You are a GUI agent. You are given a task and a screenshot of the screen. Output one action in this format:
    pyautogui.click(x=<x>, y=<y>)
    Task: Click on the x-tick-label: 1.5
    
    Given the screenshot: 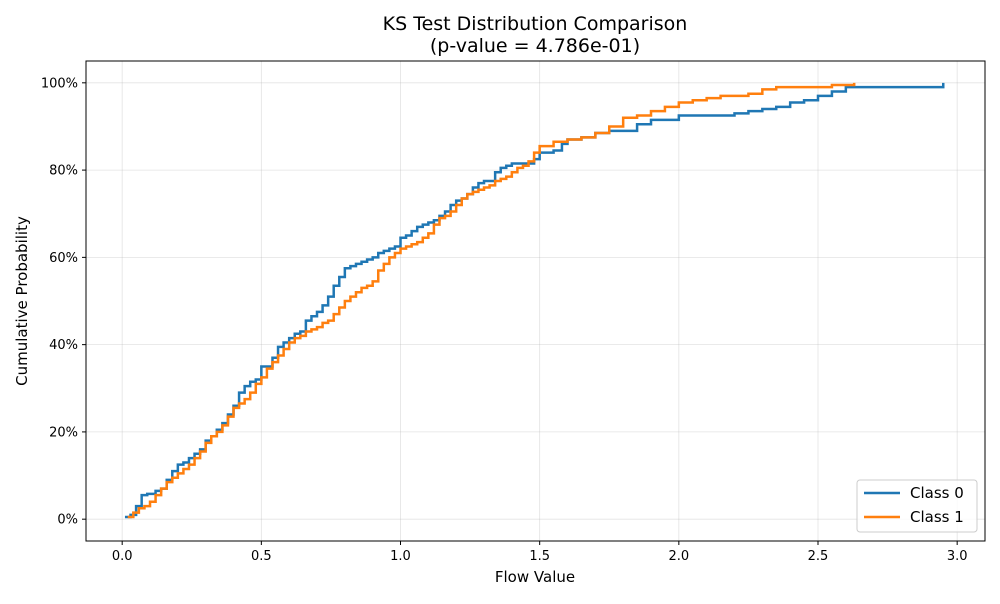 What is the action you would take?
    pyautogui.click(x=539, y=556)
    